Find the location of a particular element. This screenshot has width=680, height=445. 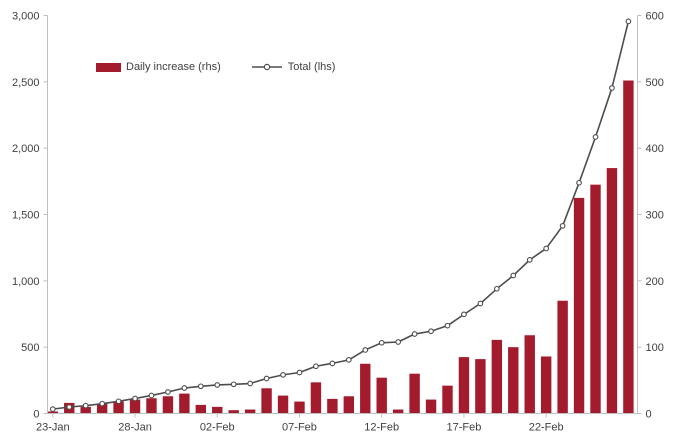

x-axis-tick-label: 28-Jan is located at coordinates (135, 428).